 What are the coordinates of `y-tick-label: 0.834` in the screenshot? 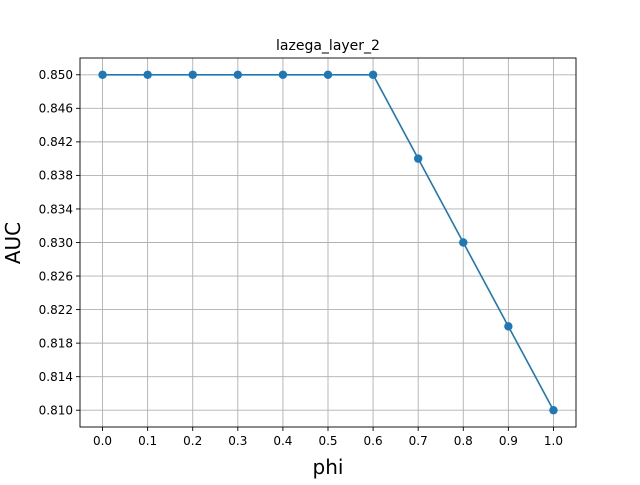 It's located at (56, 209).